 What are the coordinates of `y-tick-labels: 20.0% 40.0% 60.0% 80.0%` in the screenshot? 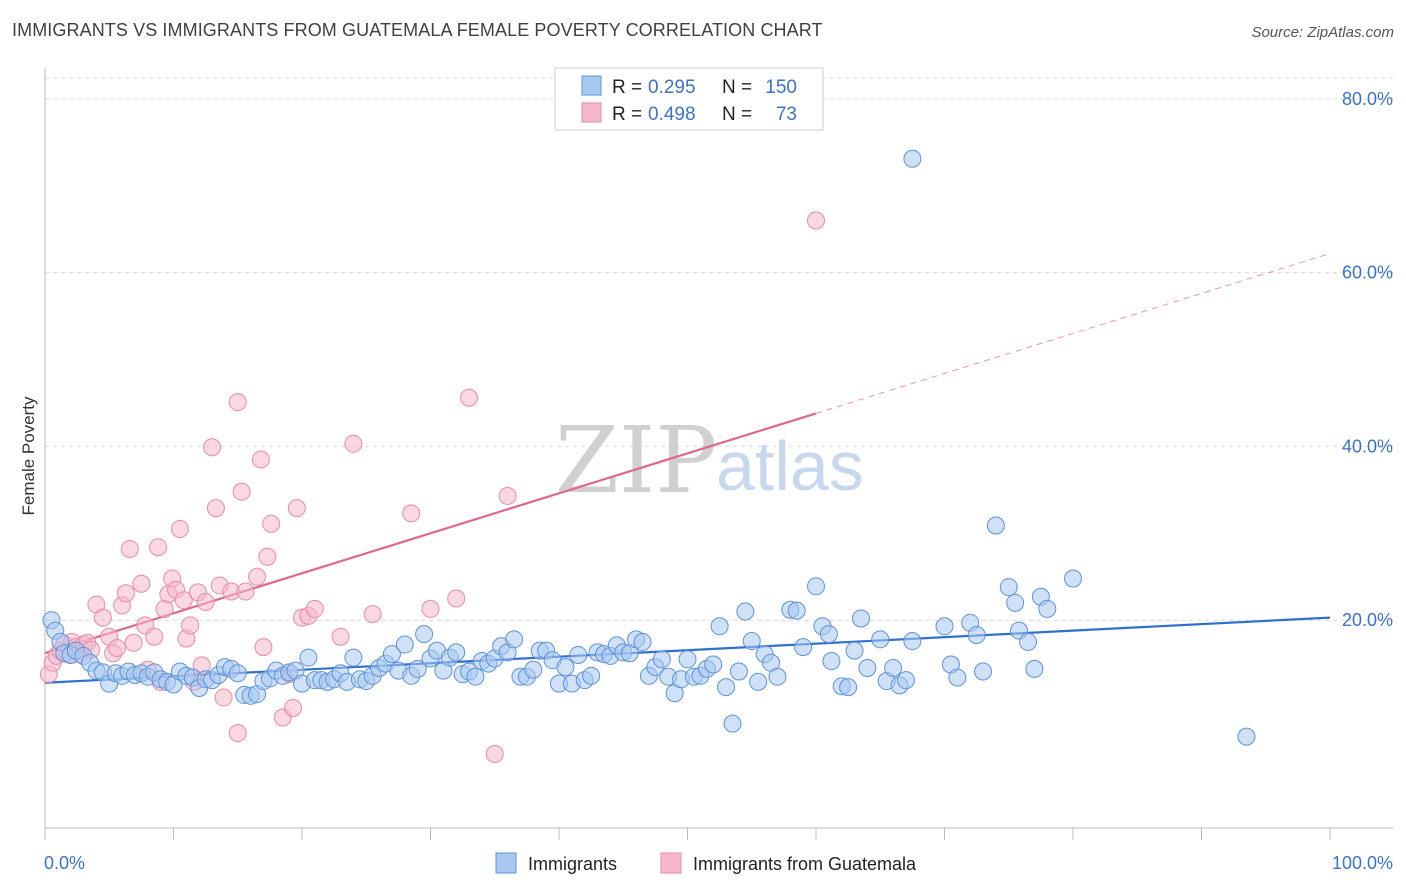 It's located at (1367, 359).